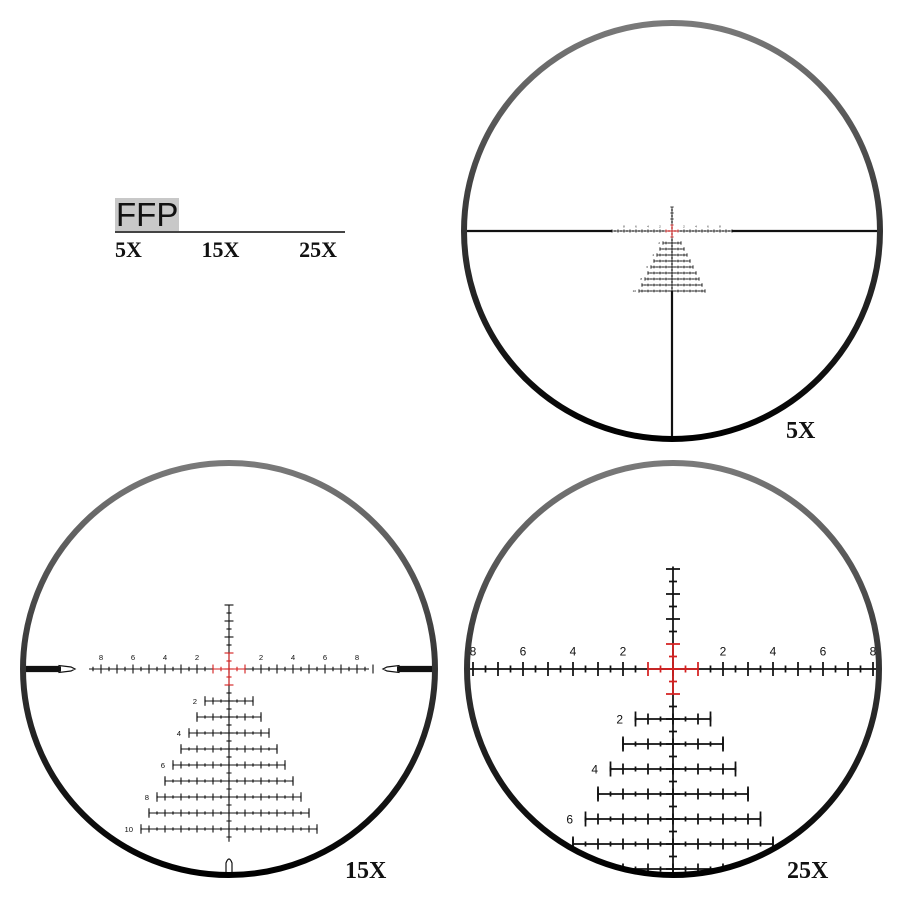 The height and width of the screenshot is (900, 900). I want to click on legend-divider, so click(230, 232).